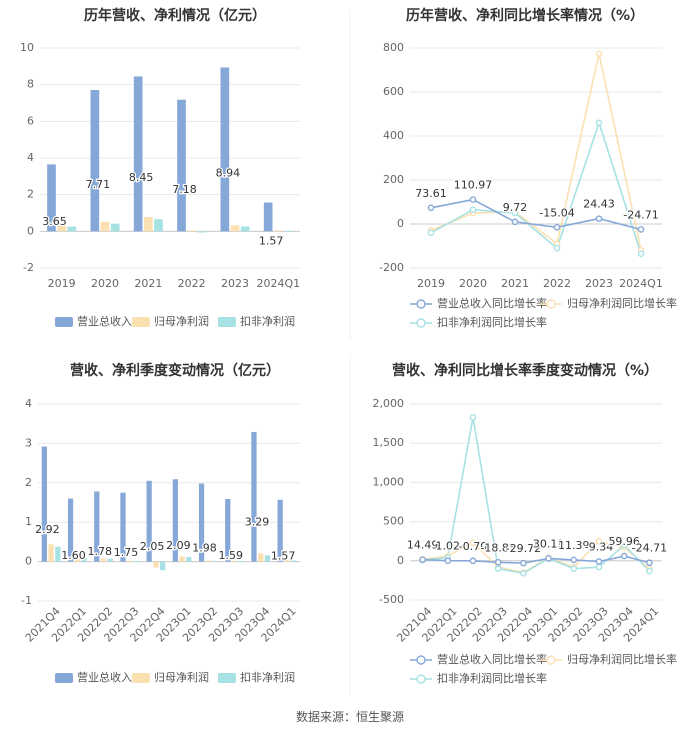 The width and height of the screenshot is (700, 734). What do you see at coordinates (599, 204) in the screenshot?
I see `data-label: 24.43` at bounding box center [599, 204].